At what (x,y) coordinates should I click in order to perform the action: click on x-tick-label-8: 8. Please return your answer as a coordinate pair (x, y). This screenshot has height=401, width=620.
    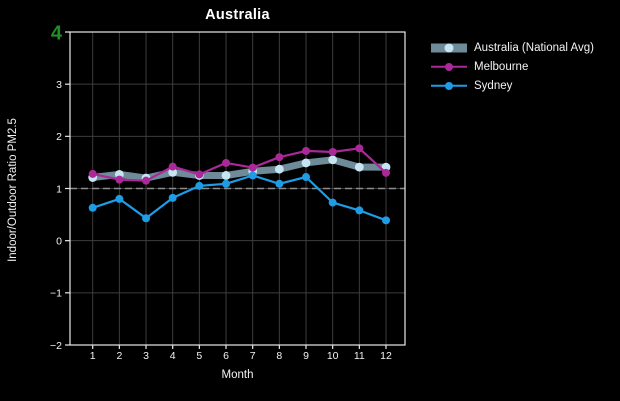
    Looking at the image, I should click on (279, 356).